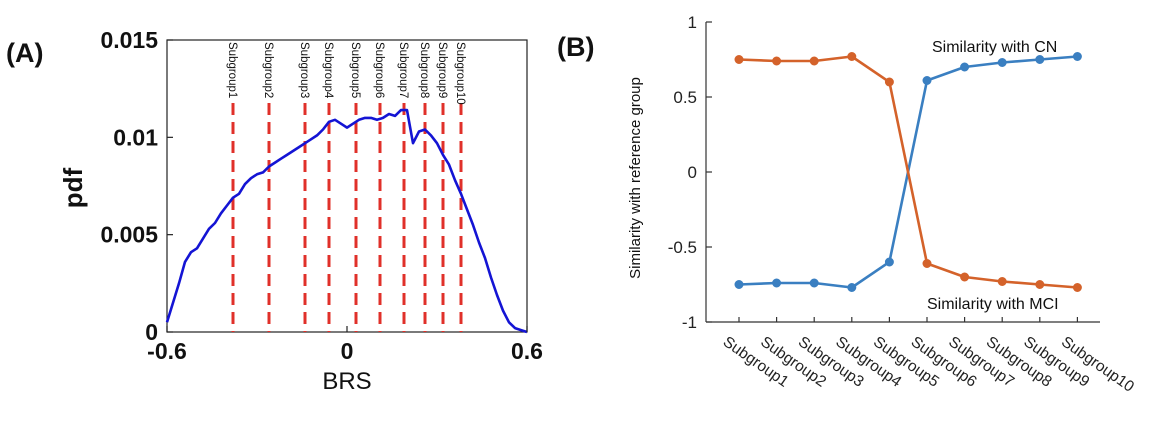 This screenshot has height=433, width=1165. What do you see at coordinates (689, 322) in the screenshot?
I see `b-y-tick-label: -1` at bounding box center [689, 322].